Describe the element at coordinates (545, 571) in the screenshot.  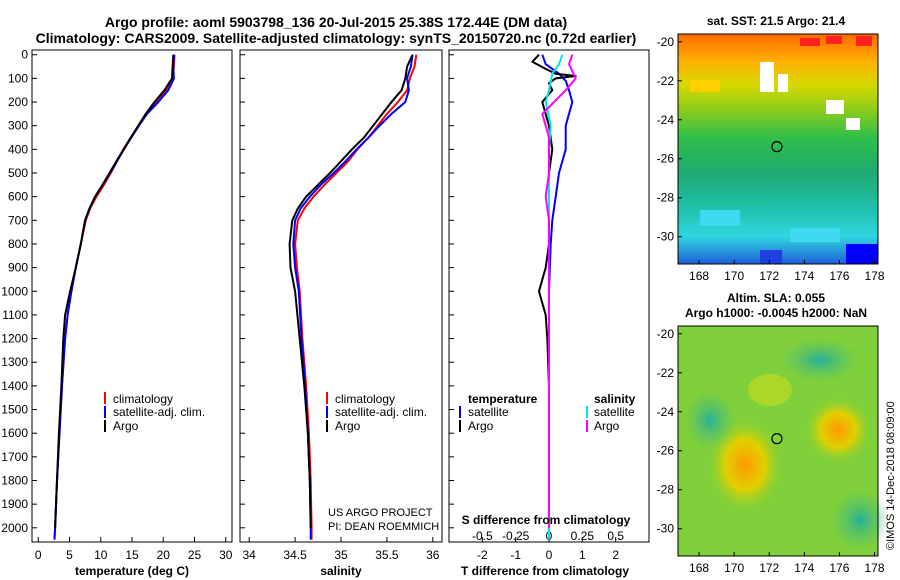
I see `t-difference-x-label: T difference from climatology` at that location.